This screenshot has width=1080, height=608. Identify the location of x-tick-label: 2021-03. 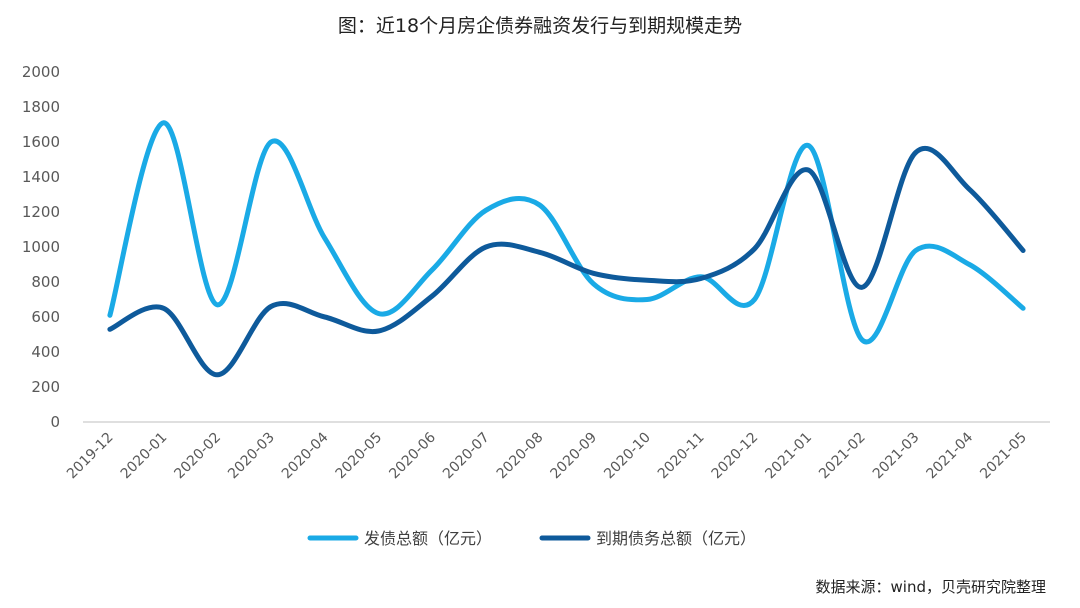
(896, 456).